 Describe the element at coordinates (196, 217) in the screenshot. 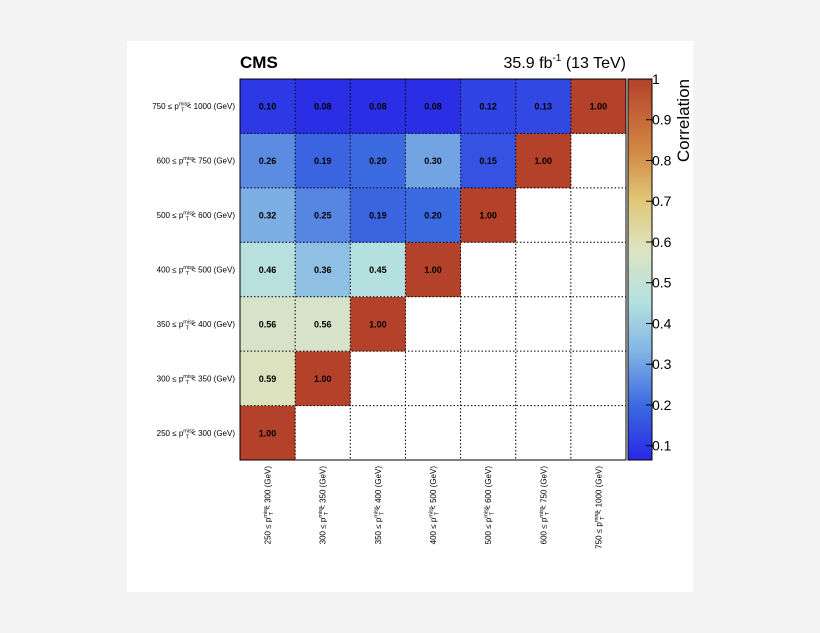

I see `y-tick-label: 500 ≤ pmiss T < 600 (GeV)` at that location.